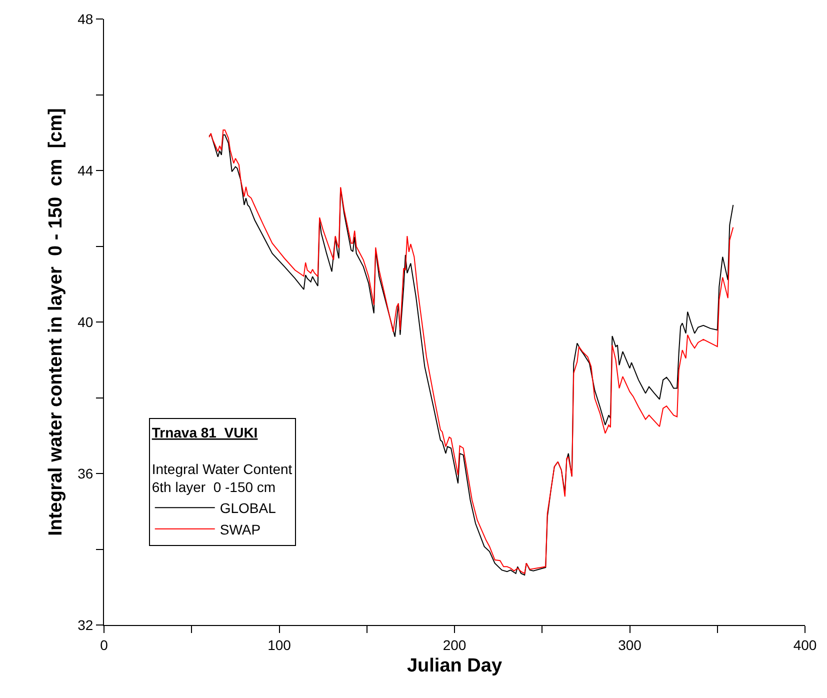 This screenshot has width=827, height=698. What do you see at coordinates (454, 644) in the screenshot?
I see `x-tick-label: 200` at bounding box center [454, 644].